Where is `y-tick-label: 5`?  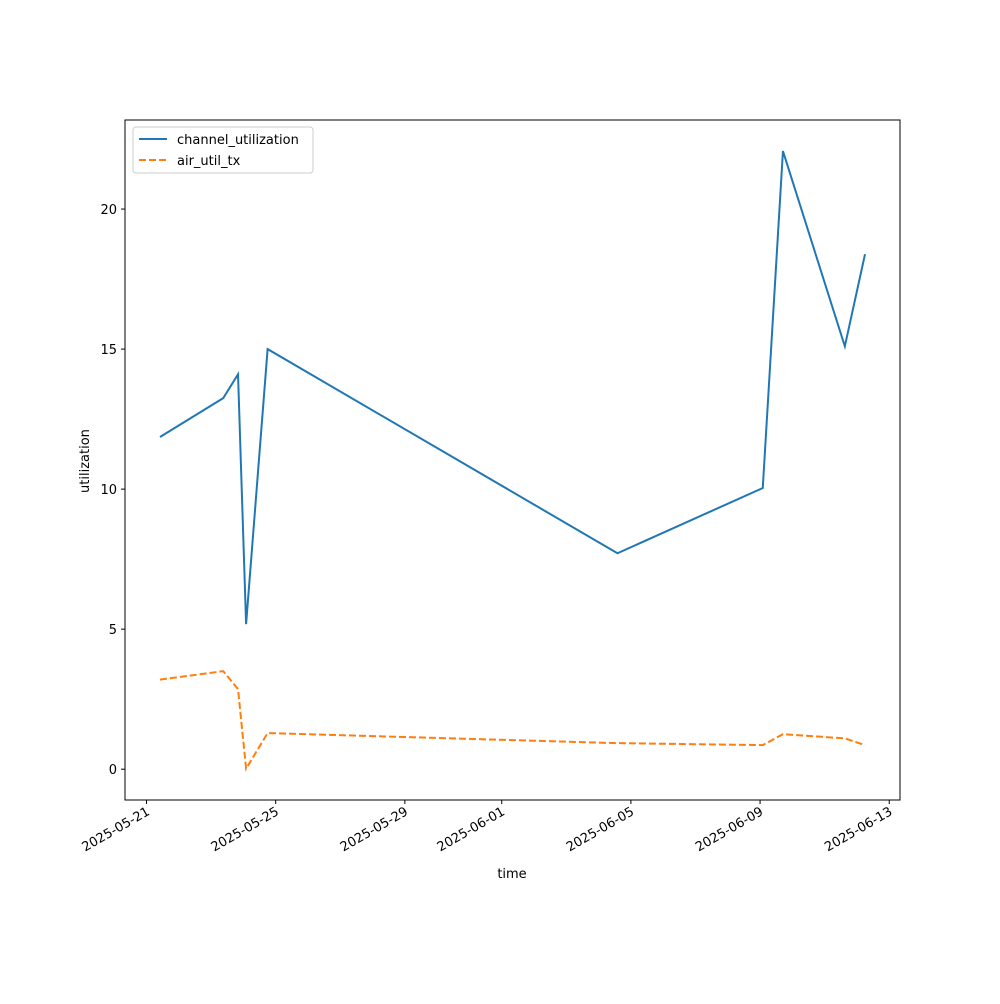 y-tick-label: 5 is located at coordinates (113, 630).